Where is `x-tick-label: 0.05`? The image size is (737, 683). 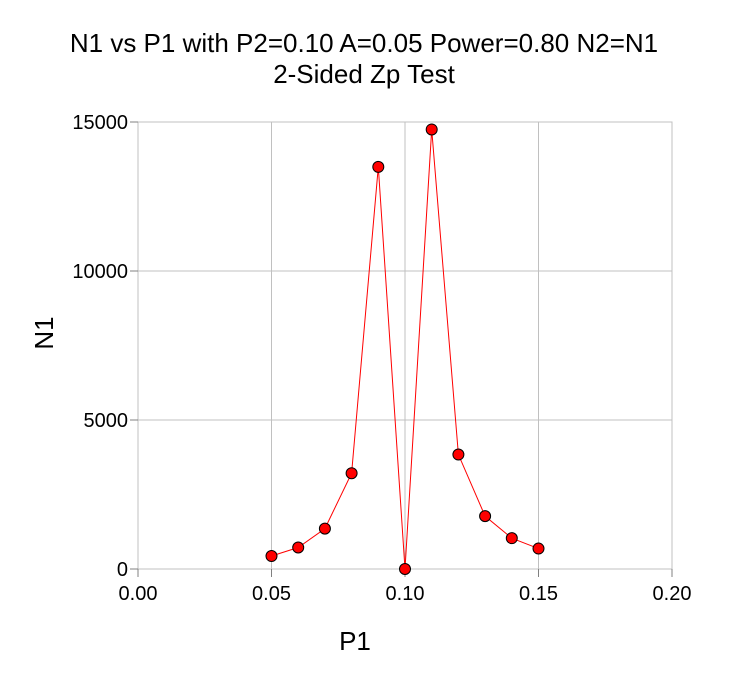
x-tick-label: 0.05 is located at coordinates (271, 594).